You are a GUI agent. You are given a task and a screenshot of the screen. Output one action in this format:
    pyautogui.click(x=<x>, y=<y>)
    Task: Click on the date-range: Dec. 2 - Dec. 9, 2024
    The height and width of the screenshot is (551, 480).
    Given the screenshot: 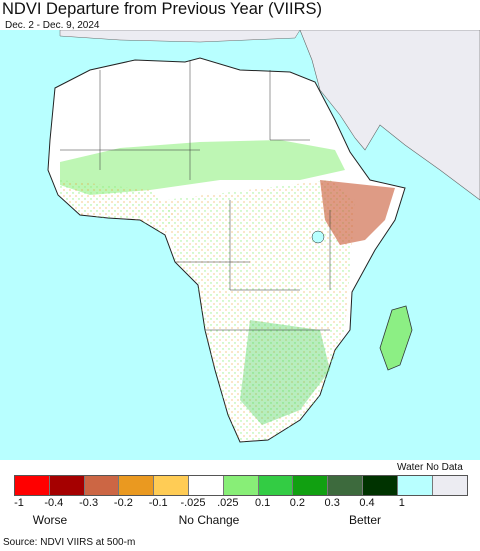 What is the action you would take?
    pyautogui.click(x=52, y=25)
    